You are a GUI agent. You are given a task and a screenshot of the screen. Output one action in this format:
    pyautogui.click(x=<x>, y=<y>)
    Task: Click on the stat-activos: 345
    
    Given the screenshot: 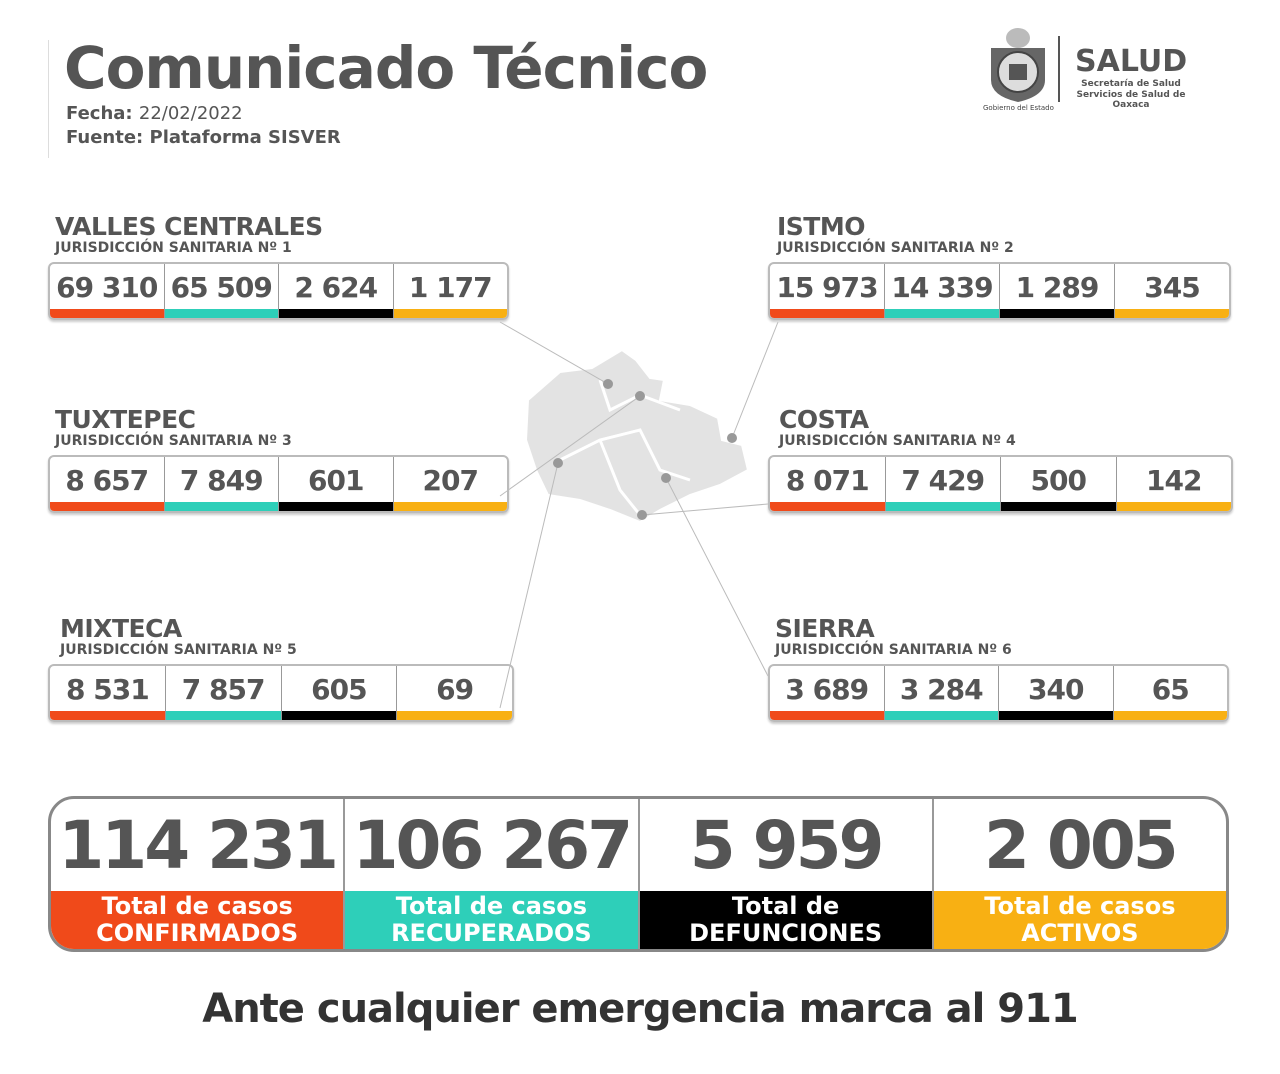 What is the action you would take?
    pyautogui.click(x=1172, y=291)
    